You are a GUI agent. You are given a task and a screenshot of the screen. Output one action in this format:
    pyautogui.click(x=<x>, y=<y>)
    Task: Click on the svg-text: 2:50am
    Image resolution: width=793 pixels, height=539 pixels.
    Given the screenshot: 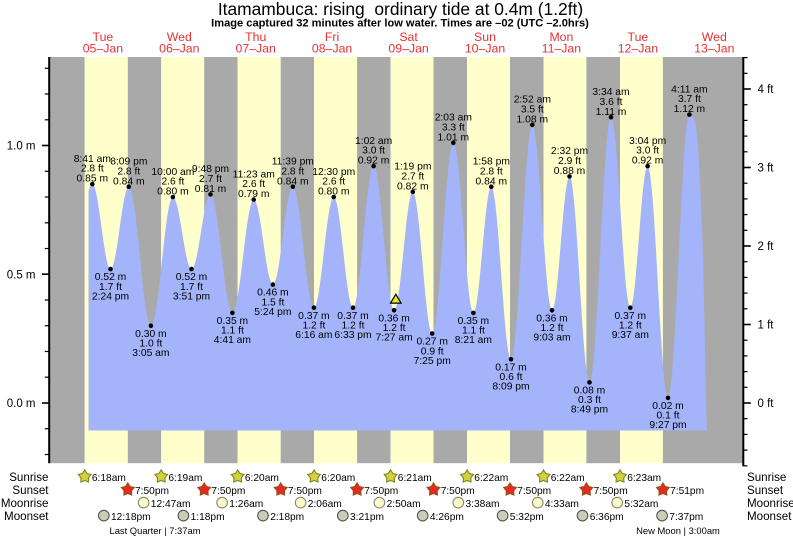 What is the action you would take?
    pyautogui.click(x=404, y=504)
    